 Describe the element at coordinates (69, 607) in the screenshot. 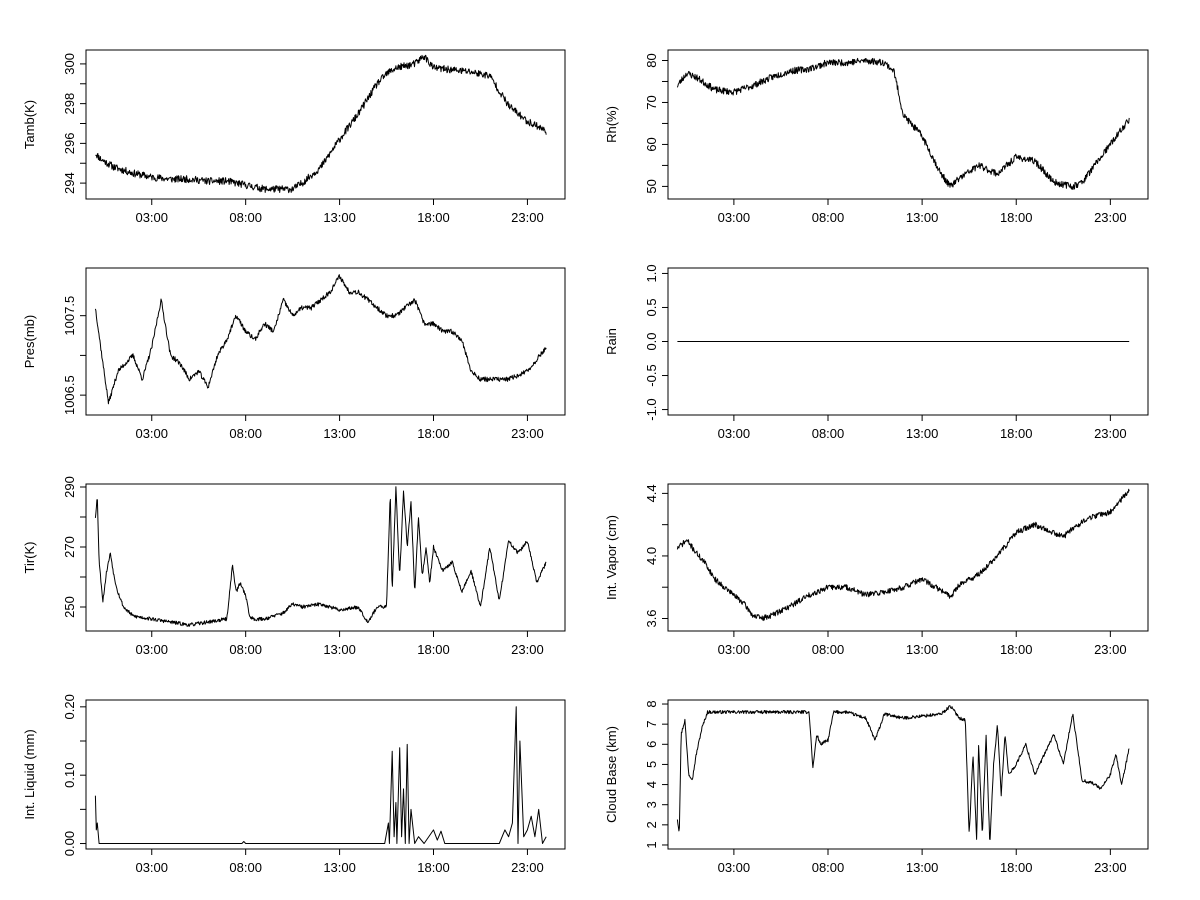

I see `y-tick-label: 250` at that location.